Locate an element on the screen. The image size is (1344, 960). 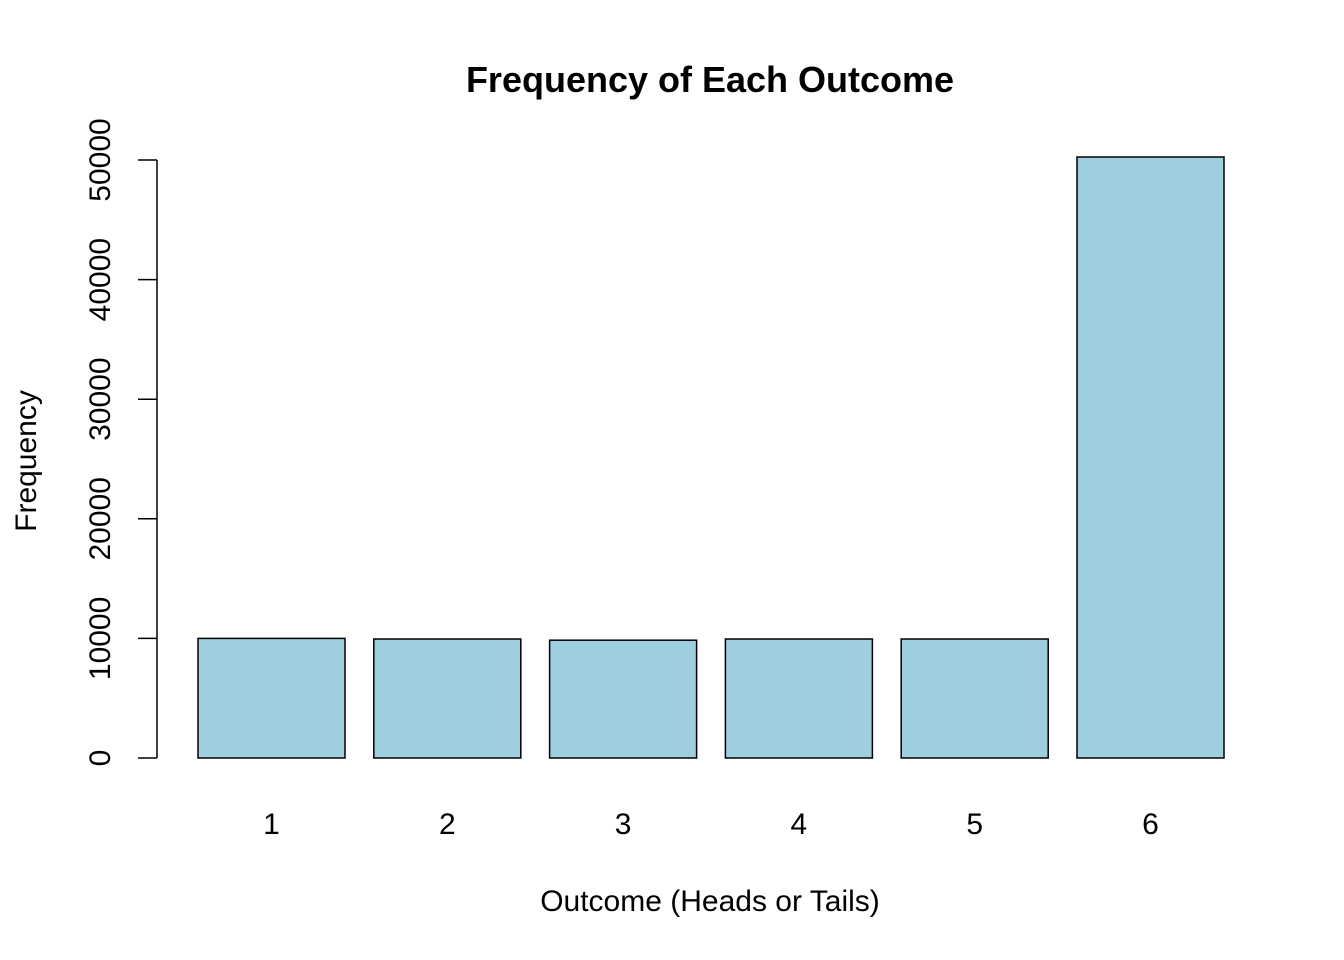
x-tick-label: 4 is located at coordinates (799, 824).